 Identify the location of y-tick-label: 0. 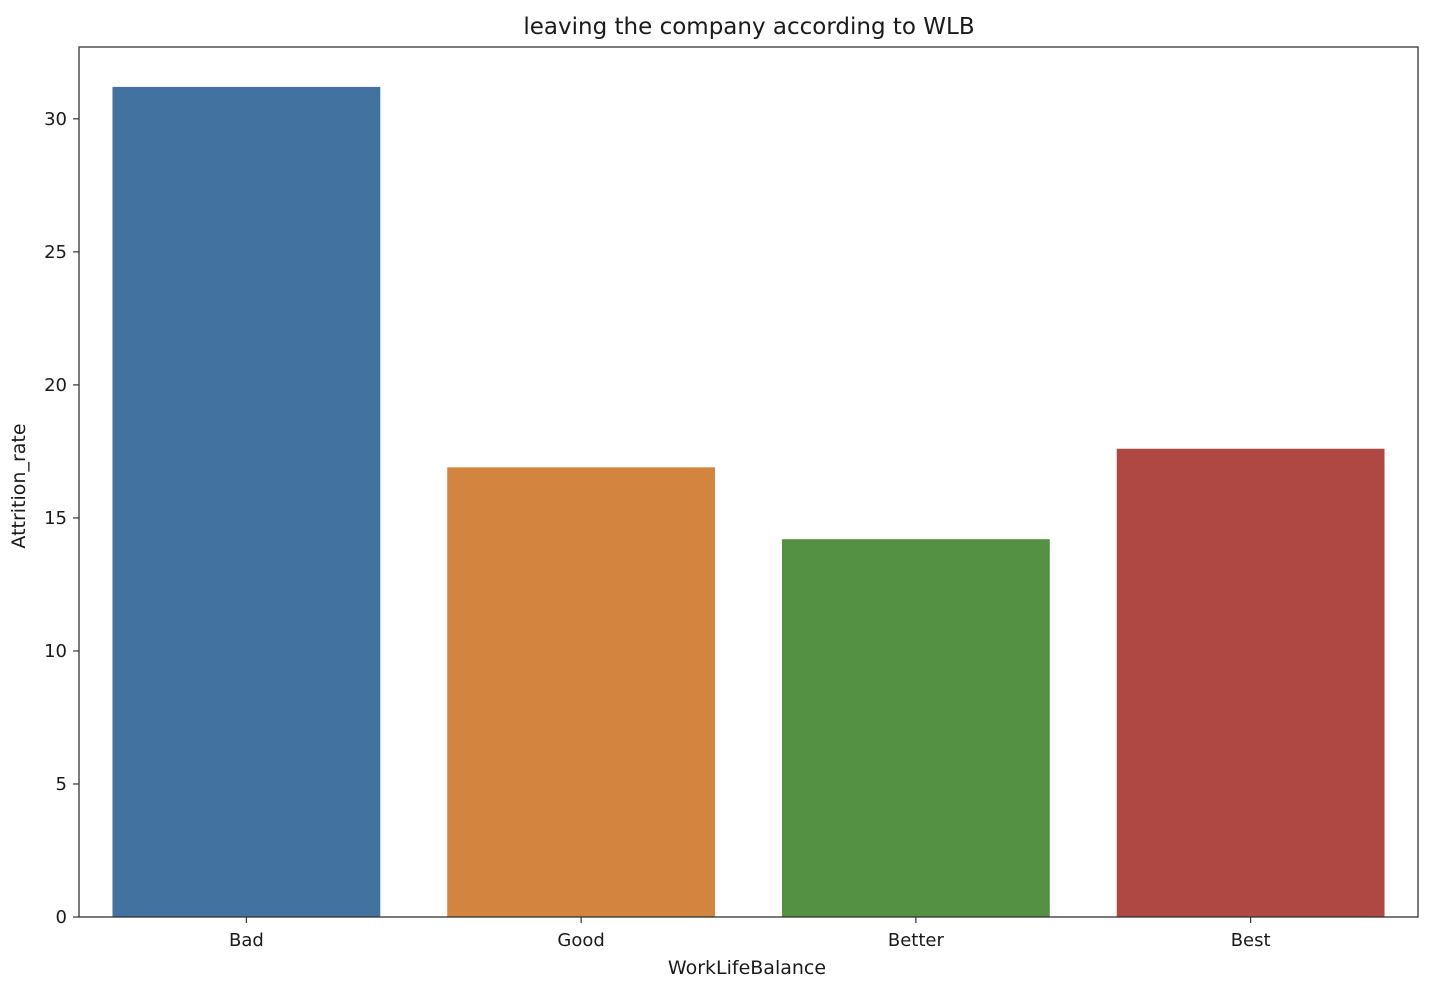
(61, 917).